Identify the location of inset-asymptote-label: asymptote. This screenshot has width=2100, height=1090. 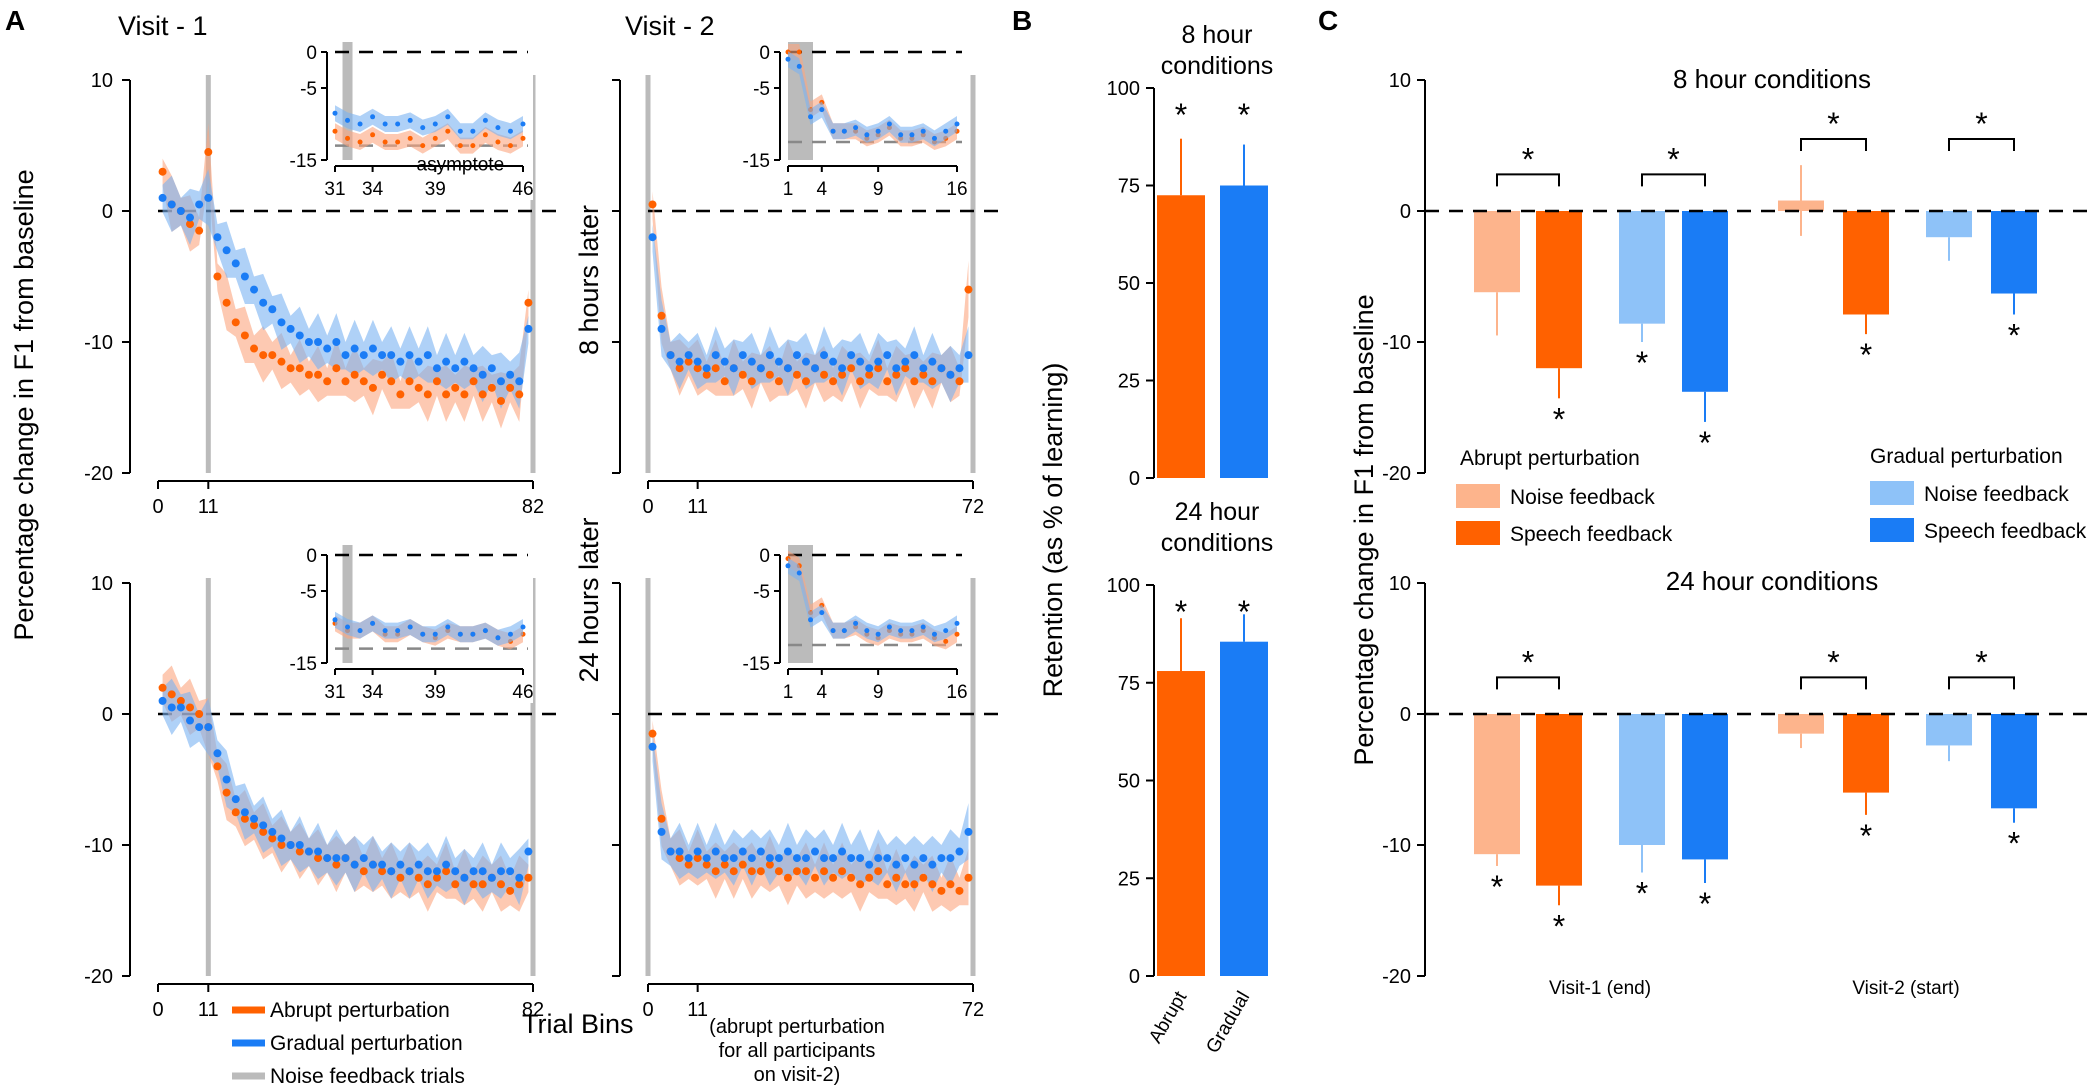
(461, 165).